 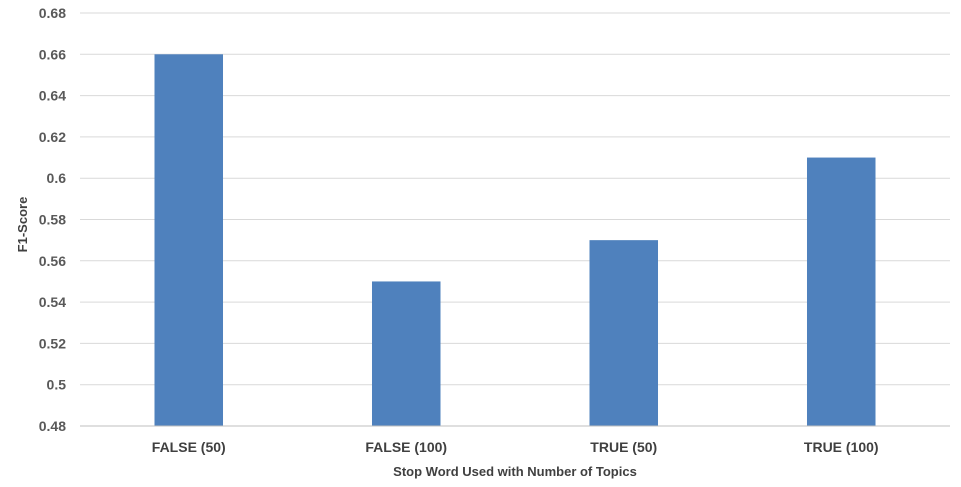 I want to click on x-axis-ticks: FALSE (50) FALSE (100) TRUE (50) TRUE (100), so click(x=515, y=447).